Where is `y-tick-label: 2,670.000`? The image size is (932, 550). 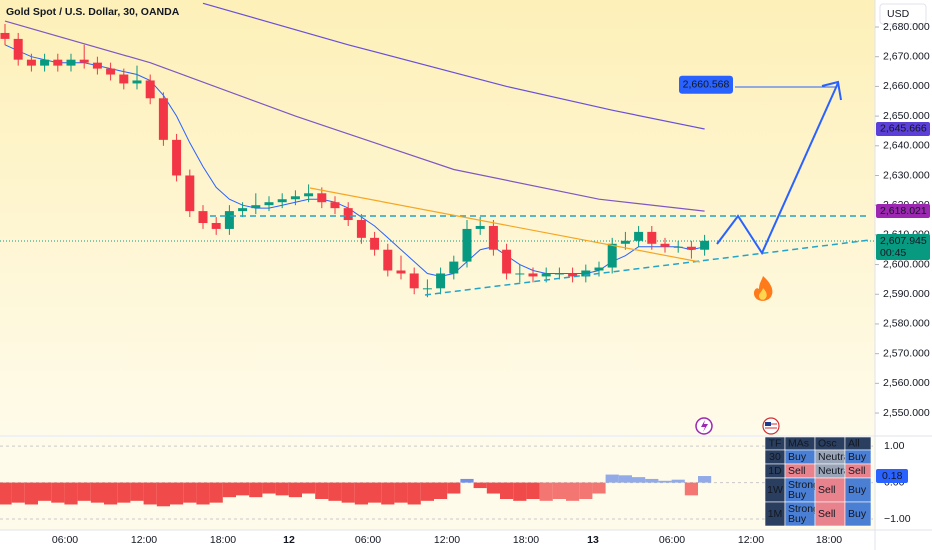
y-tick-label: 2,670.000 is located at coordinates (906, 56).